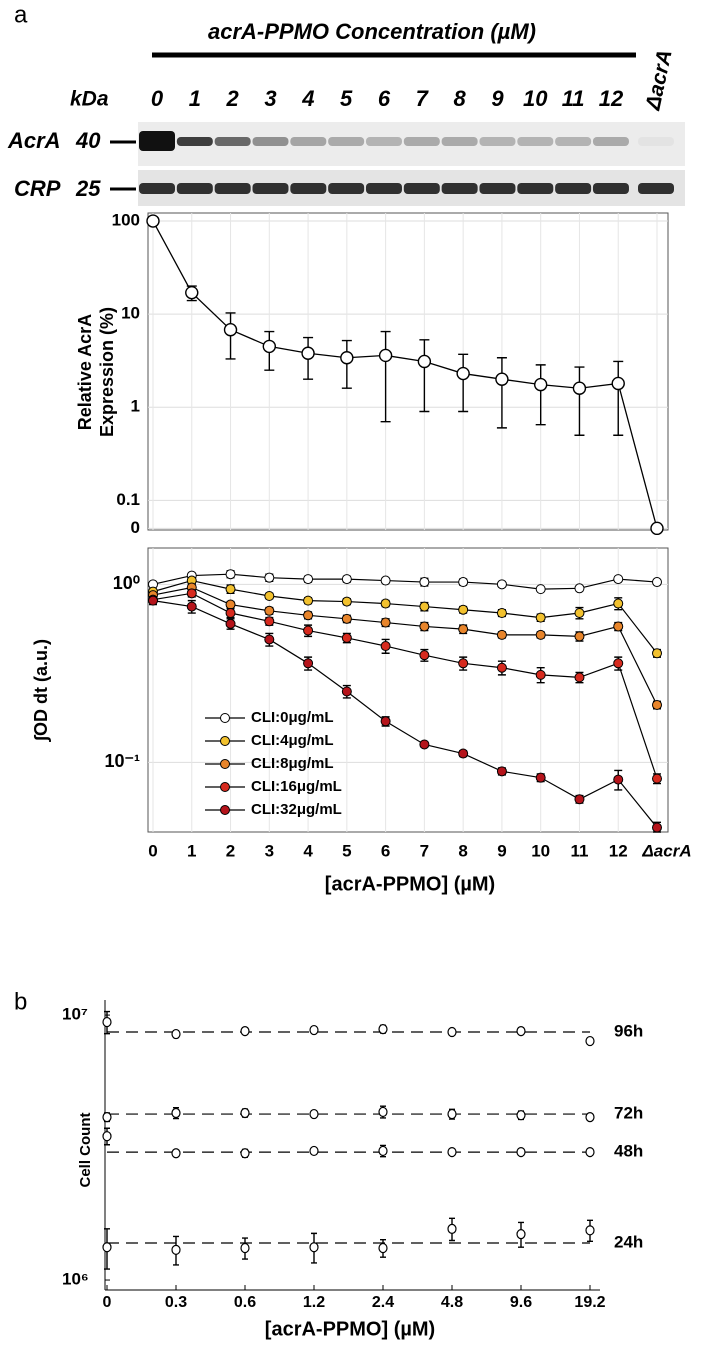  What do you see at coordinates (521, 1302) in the screenshot?
I see `x-tick-label: 9.6` at bounding box center [521, 1302].